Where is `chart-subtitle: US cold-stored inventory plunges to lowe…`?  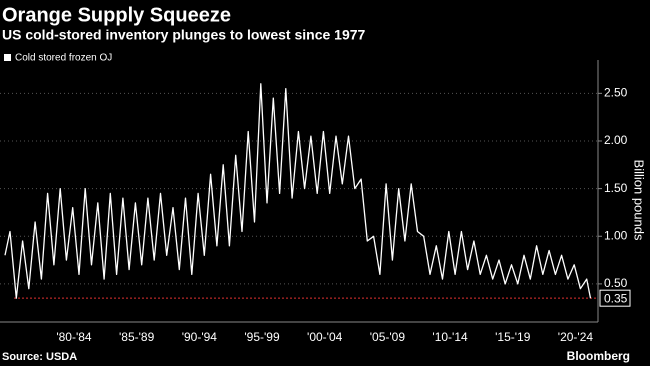 chart-subtitle: US cold-stored inventory plunges to lowe… is located at coordinates (184, 35).